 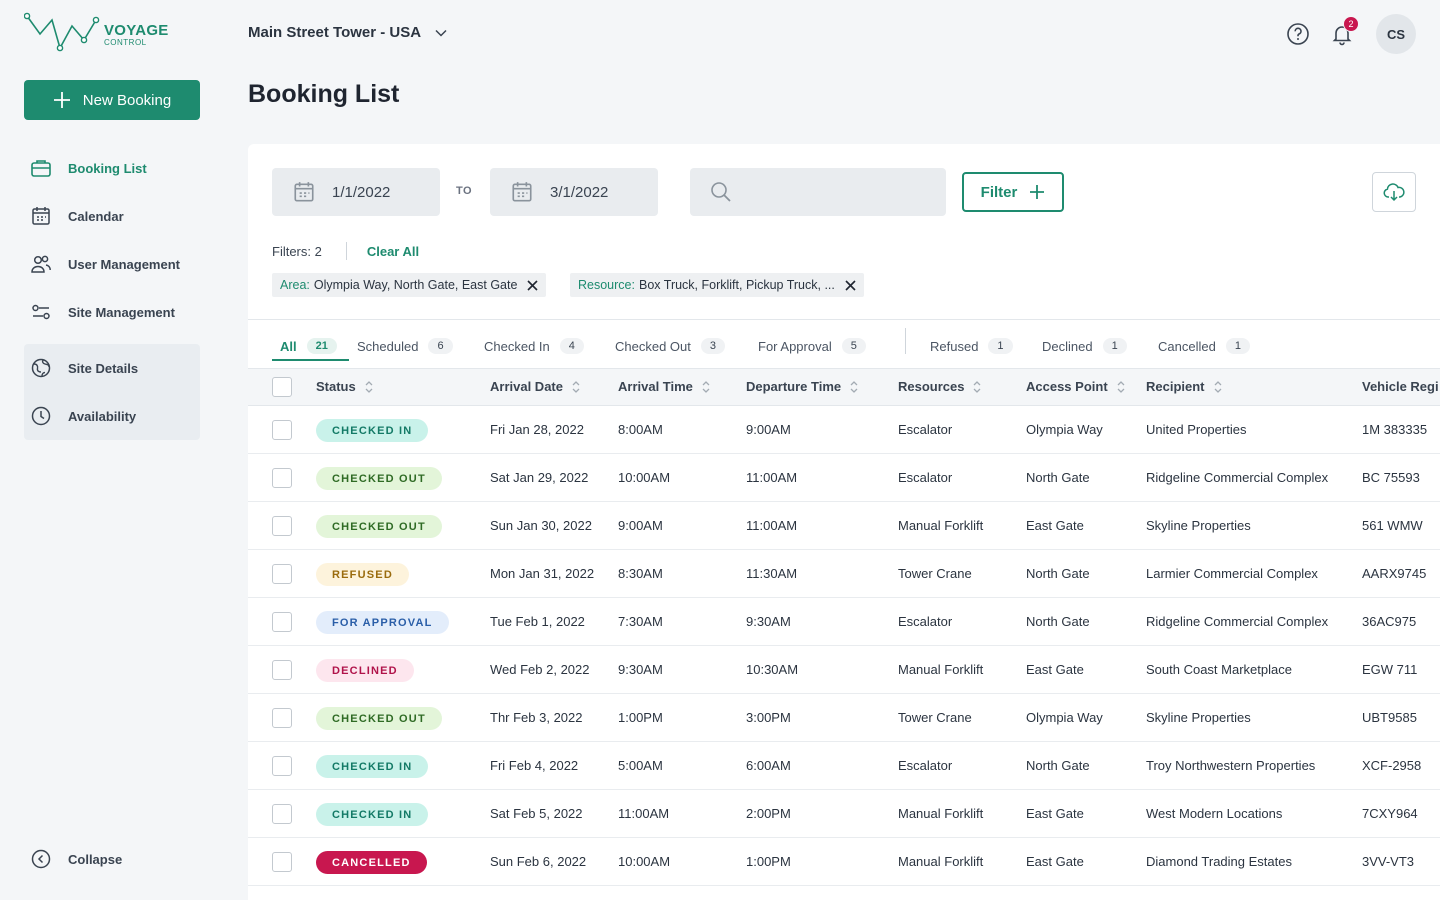 What do you see at coordinates (941, 525) in the screenshot?
I see `resource-cell: Manual Forklift` at bounding box center [941, 525].